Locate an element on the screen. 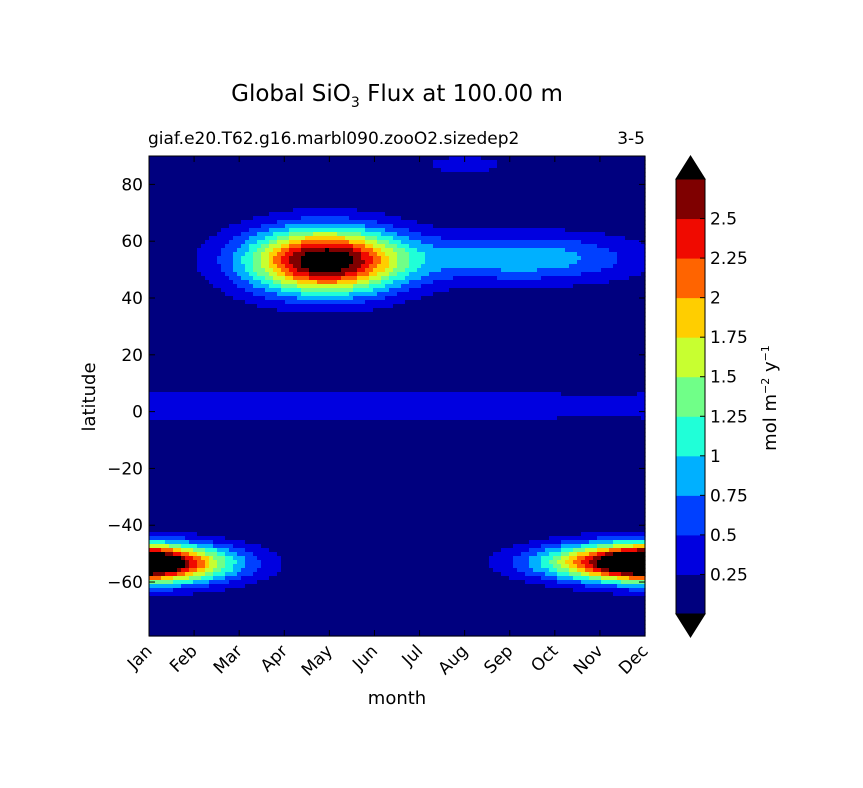 The height and width of the screenshot is (788, 863). y-axis-label: latitude is located at coordinates (89, 396).